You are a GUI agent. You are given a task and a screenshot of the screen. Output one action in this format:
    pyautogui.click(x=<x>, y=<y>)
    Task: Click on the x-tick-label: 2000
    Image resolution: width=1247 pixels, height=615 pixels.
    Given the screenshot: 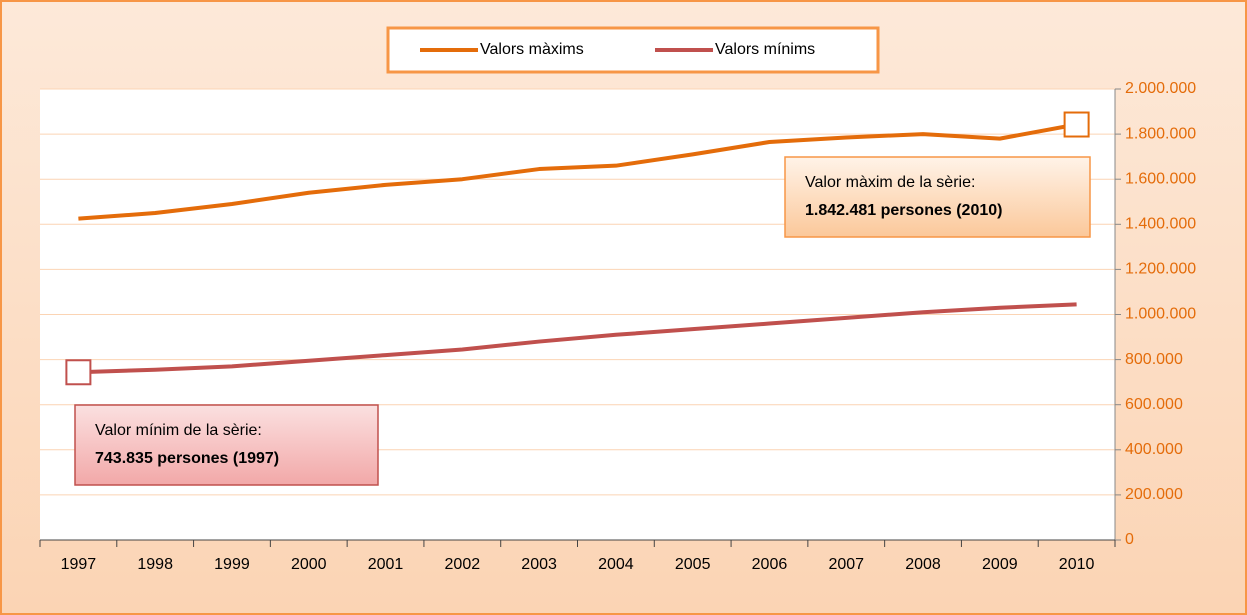 What is the action you would take?
    pyautogui.click(x=309, y=564)
    